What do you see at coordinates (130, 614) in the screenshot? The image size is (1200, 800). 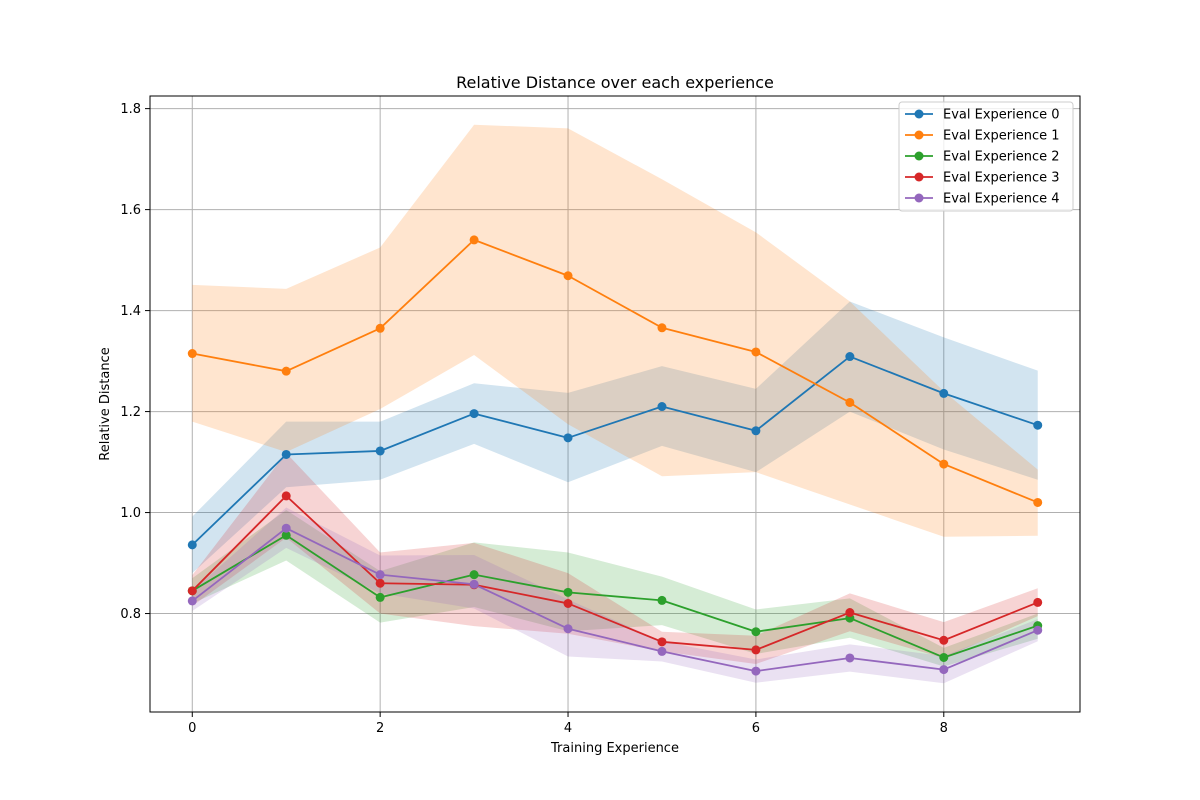 I see `y-tick-label: 0.8` at bounding box center [130, 614].